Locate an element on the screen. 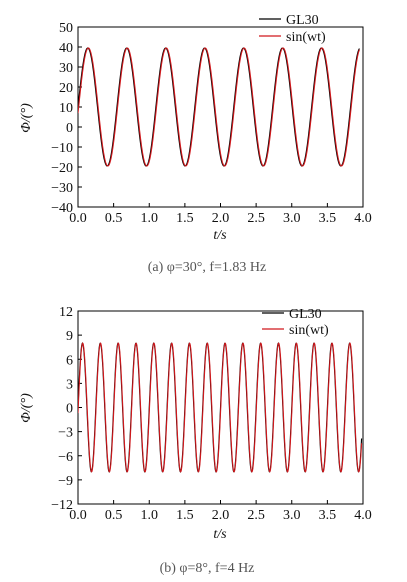 This screenshot has width=407, height=582. legend-a: GL30 sin(wt) is located at coordinates (292, 29).